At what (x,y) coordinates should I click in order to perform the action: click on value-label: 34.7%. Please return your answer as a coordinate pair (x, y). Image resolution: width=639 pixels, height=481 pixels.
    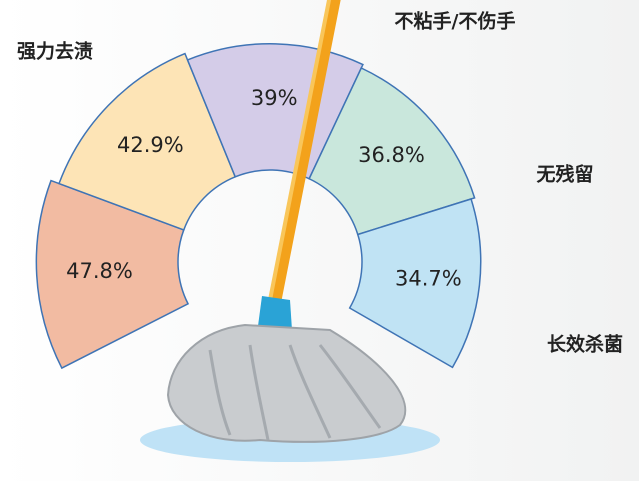
    Looking at the image, I should click on (428, 278).